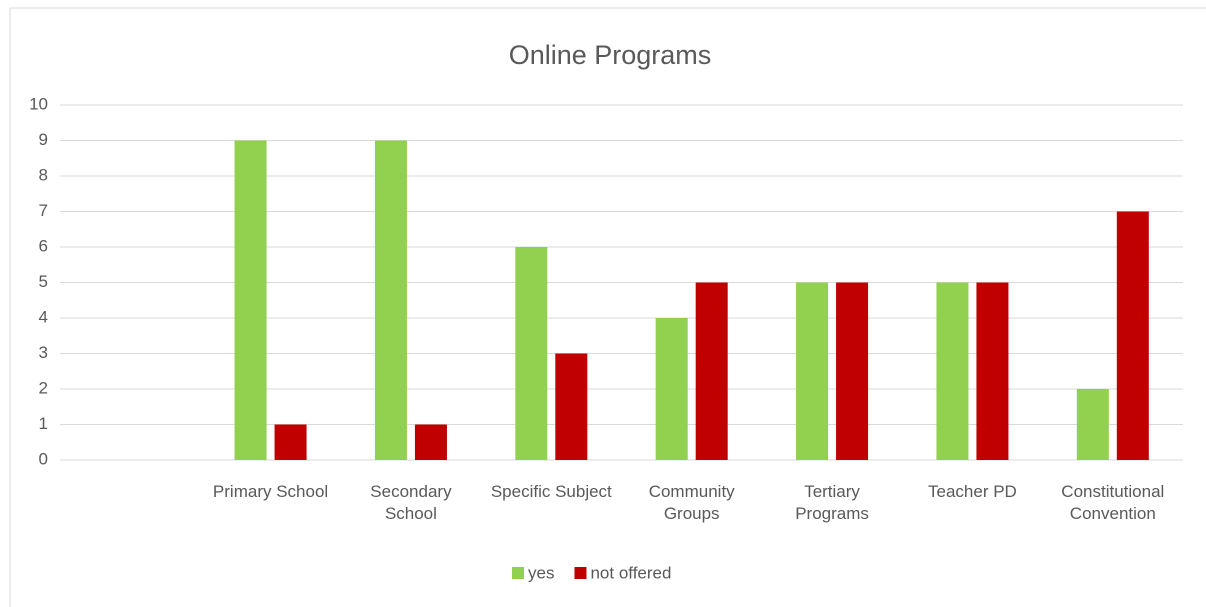 Image resolution: width=1206 pixels, height=607 pixels. Describe the element at coordinates (630, 572) in the screenshot. I see `legend-label: not offered` at that location.